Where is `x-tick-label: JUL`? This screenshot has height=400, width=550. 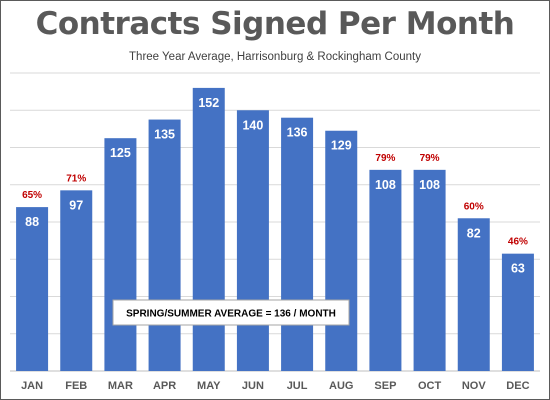
x-tick-label: JUL is located at coordinates (297, 386).